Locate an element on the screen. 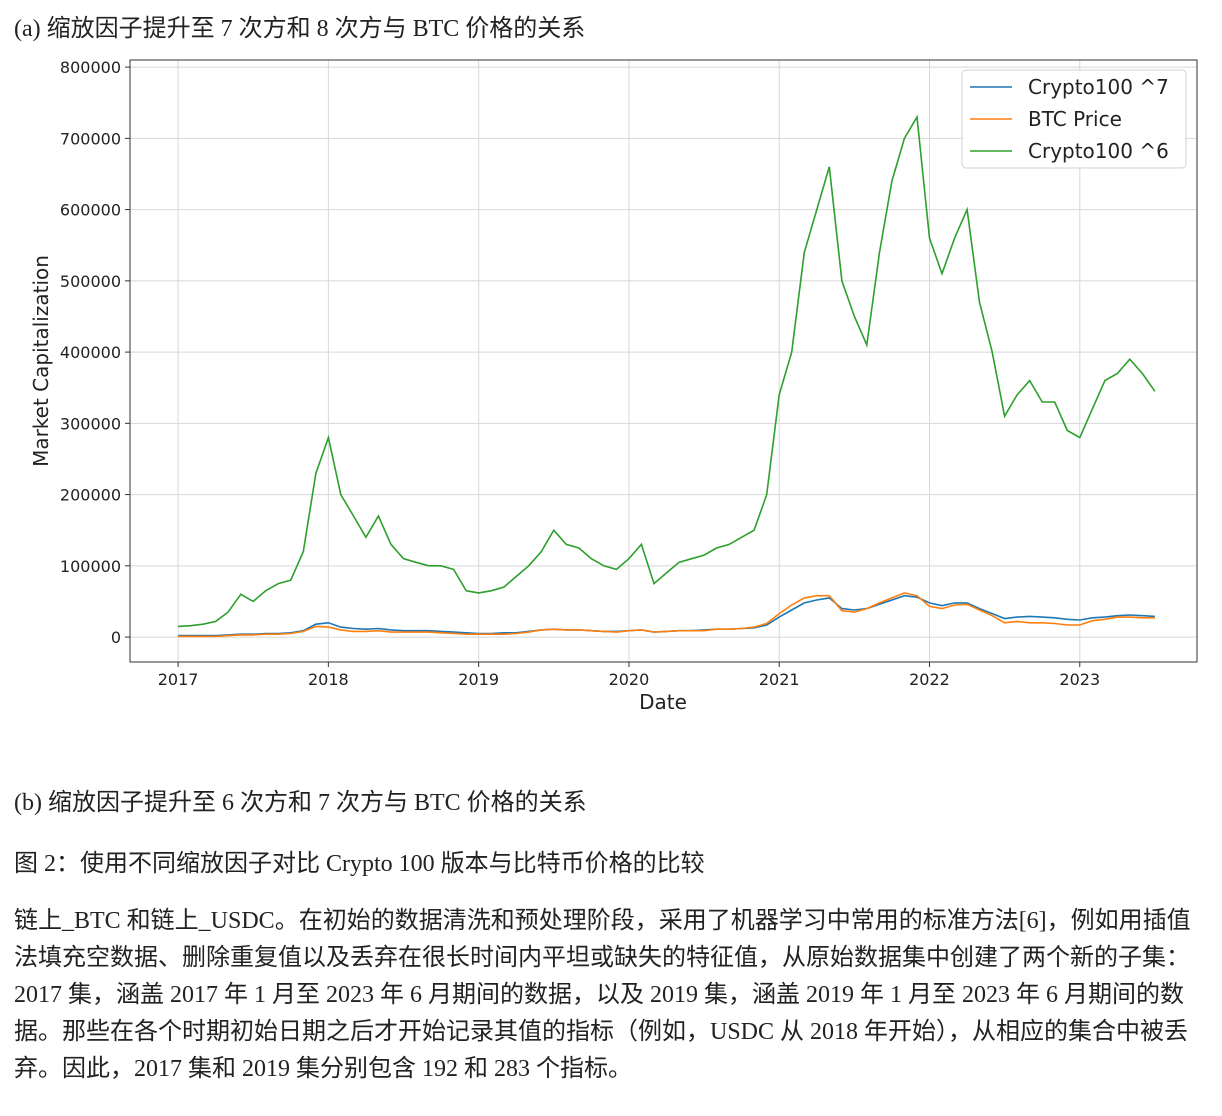 This screenshot has width=1222, height=1116. figure-caption: 图 2：使用不同缩放因子对比 Crypto 100 版本与比特币价格的比较 is located at coordinates (359, 864).